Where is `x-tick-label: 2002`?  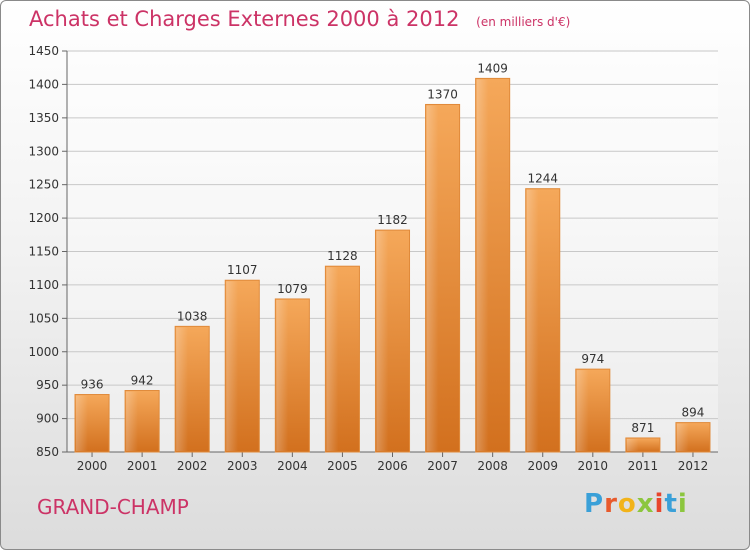
x-tick-label: 2002 is located at coordinates (192, 466).